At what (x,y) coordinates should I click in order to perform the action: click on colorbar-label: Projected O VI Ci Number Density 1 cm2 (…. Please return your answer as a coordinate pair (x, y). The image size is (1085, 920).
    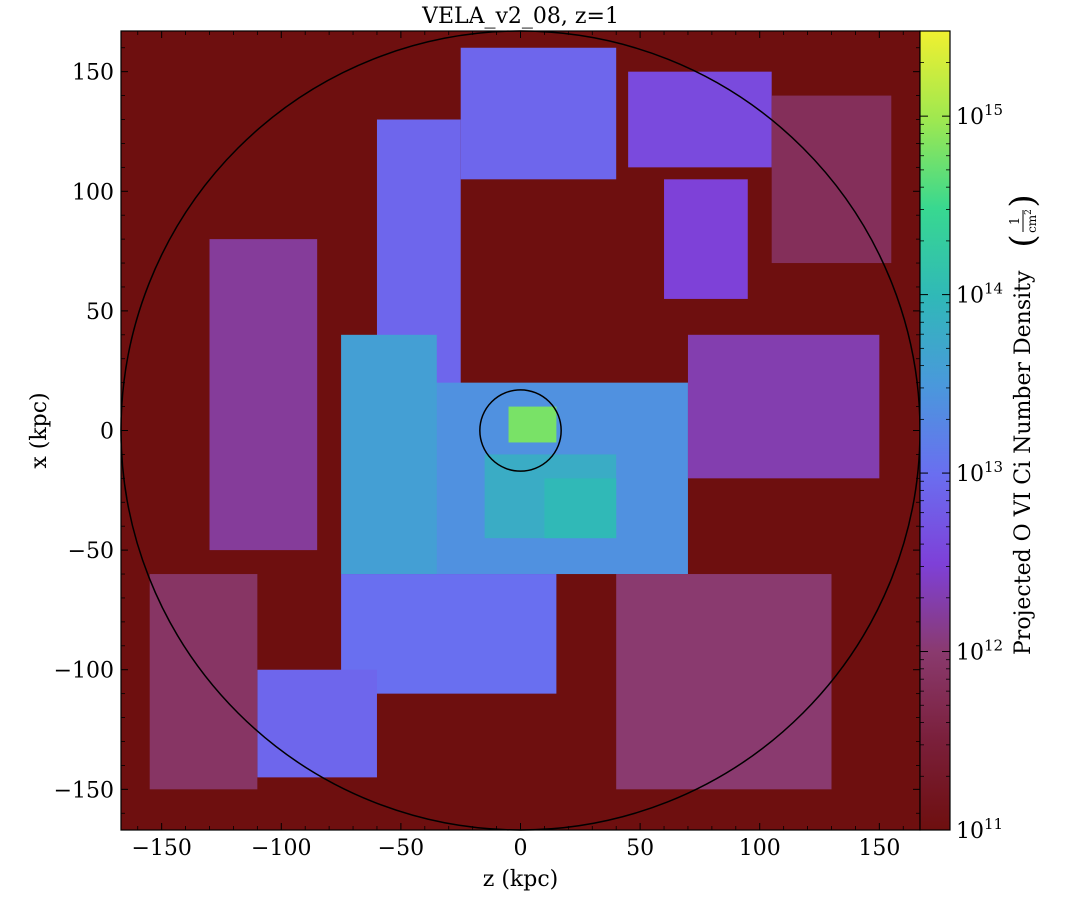
    Looking at the image, I should click on (1023, 424).